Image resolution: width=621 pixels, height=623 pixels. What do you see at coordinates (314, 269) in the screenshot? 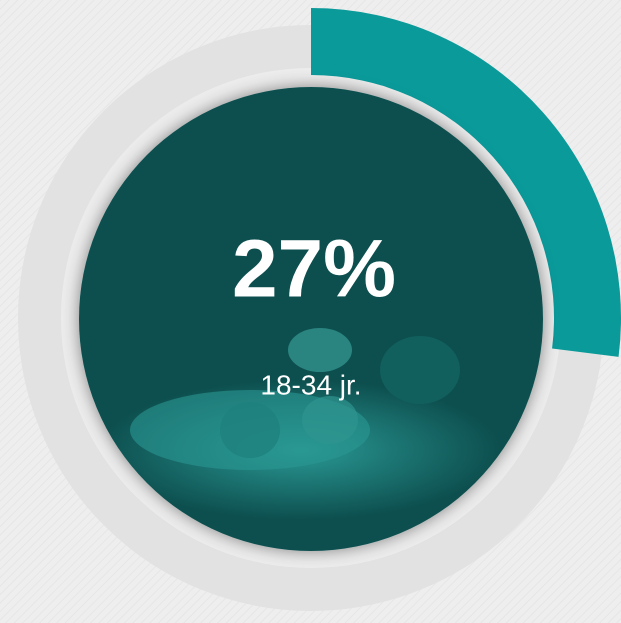
I see `value-label: 27%` at bounding box center [314, 269].